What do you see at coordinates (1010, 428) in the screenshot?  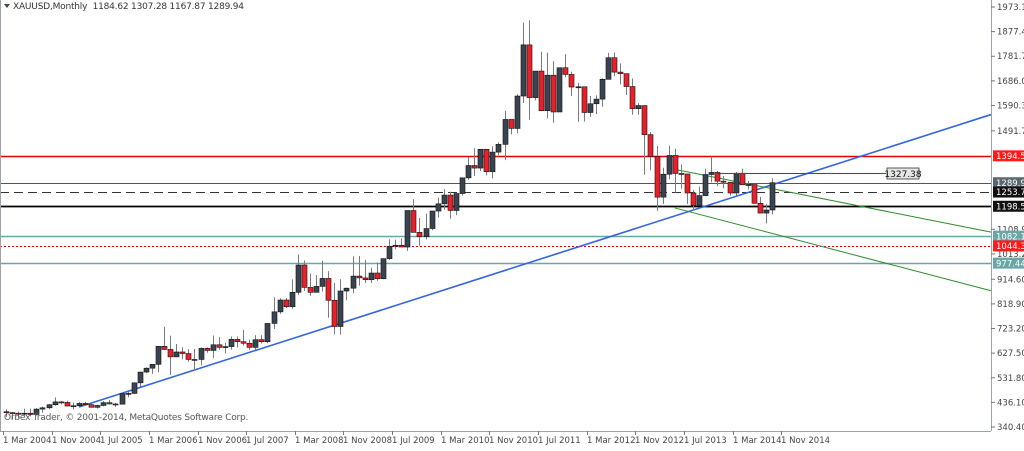 I see `svg-text: 340.40` at bounding box center [1010, 428].